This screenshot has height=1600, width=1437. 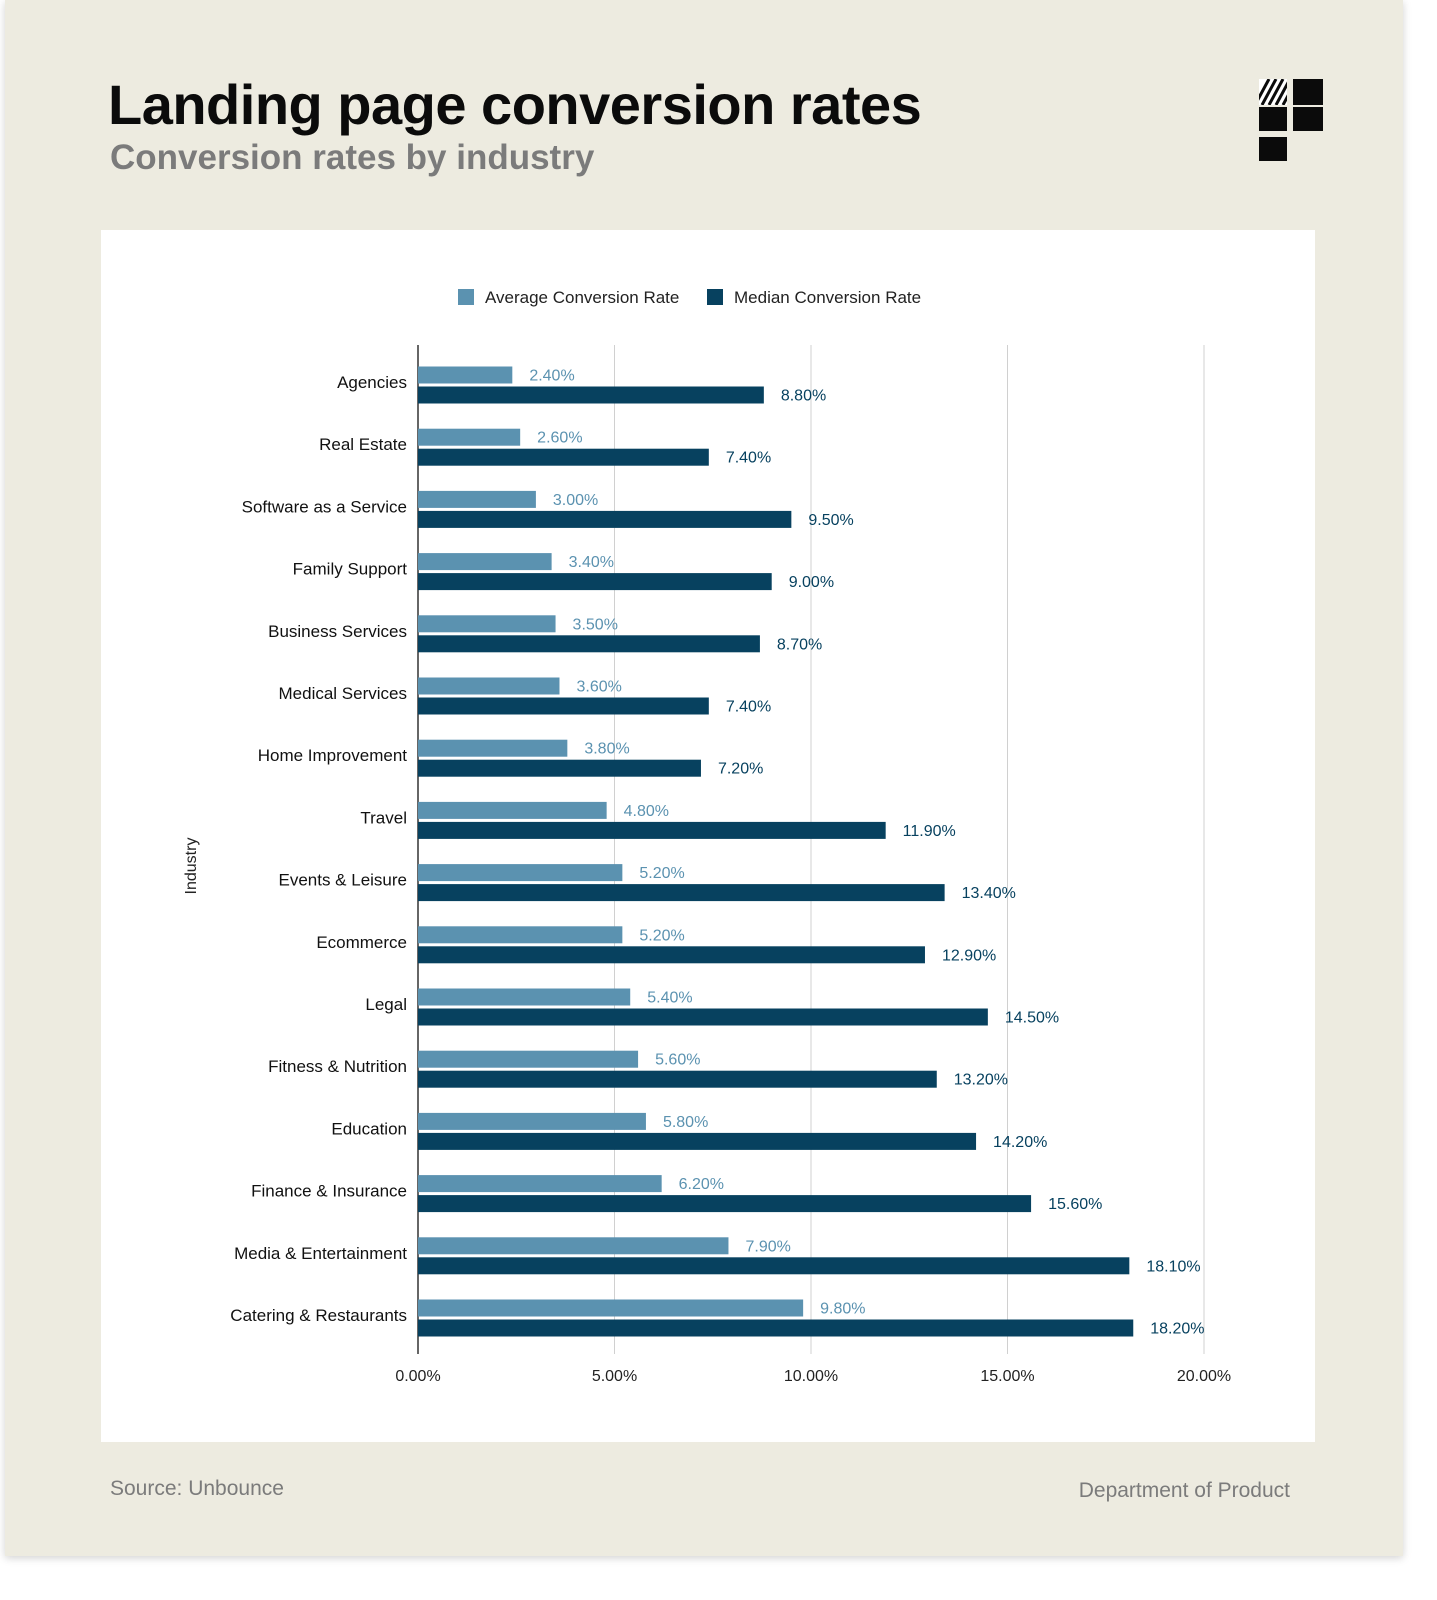 What do you see at coordinates (352, 157) in the screenshot?
I see `page-subtitle: Conversion rates by industry` at bounding box center [352, 157].